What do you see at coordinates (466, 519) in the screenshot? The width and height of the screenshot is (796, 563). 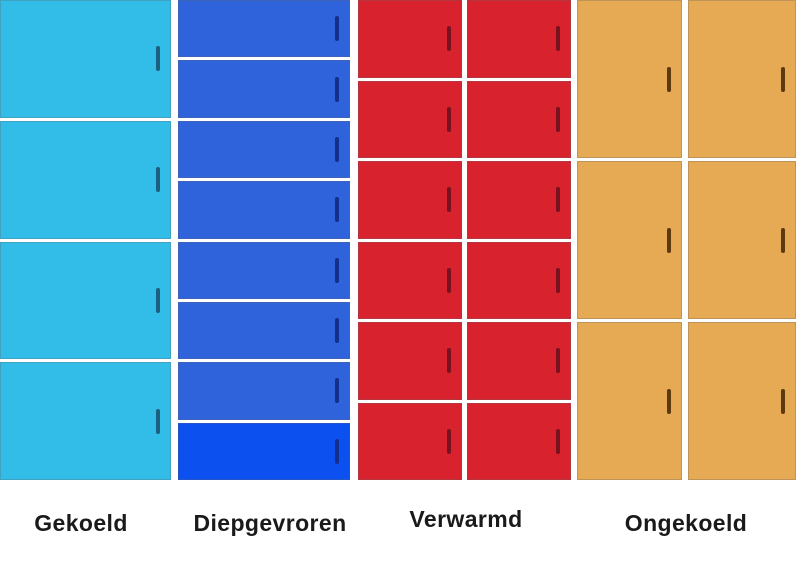 I see `zone-label-verwarmd: Verwarmd` at bounding box center [466, 519].